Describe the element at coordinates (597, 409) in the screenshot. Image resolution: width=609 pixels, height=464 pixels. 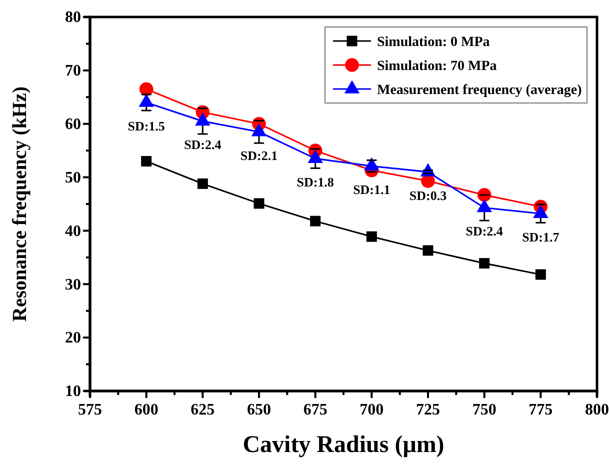
I see `x-tick-label: 800` at that location.